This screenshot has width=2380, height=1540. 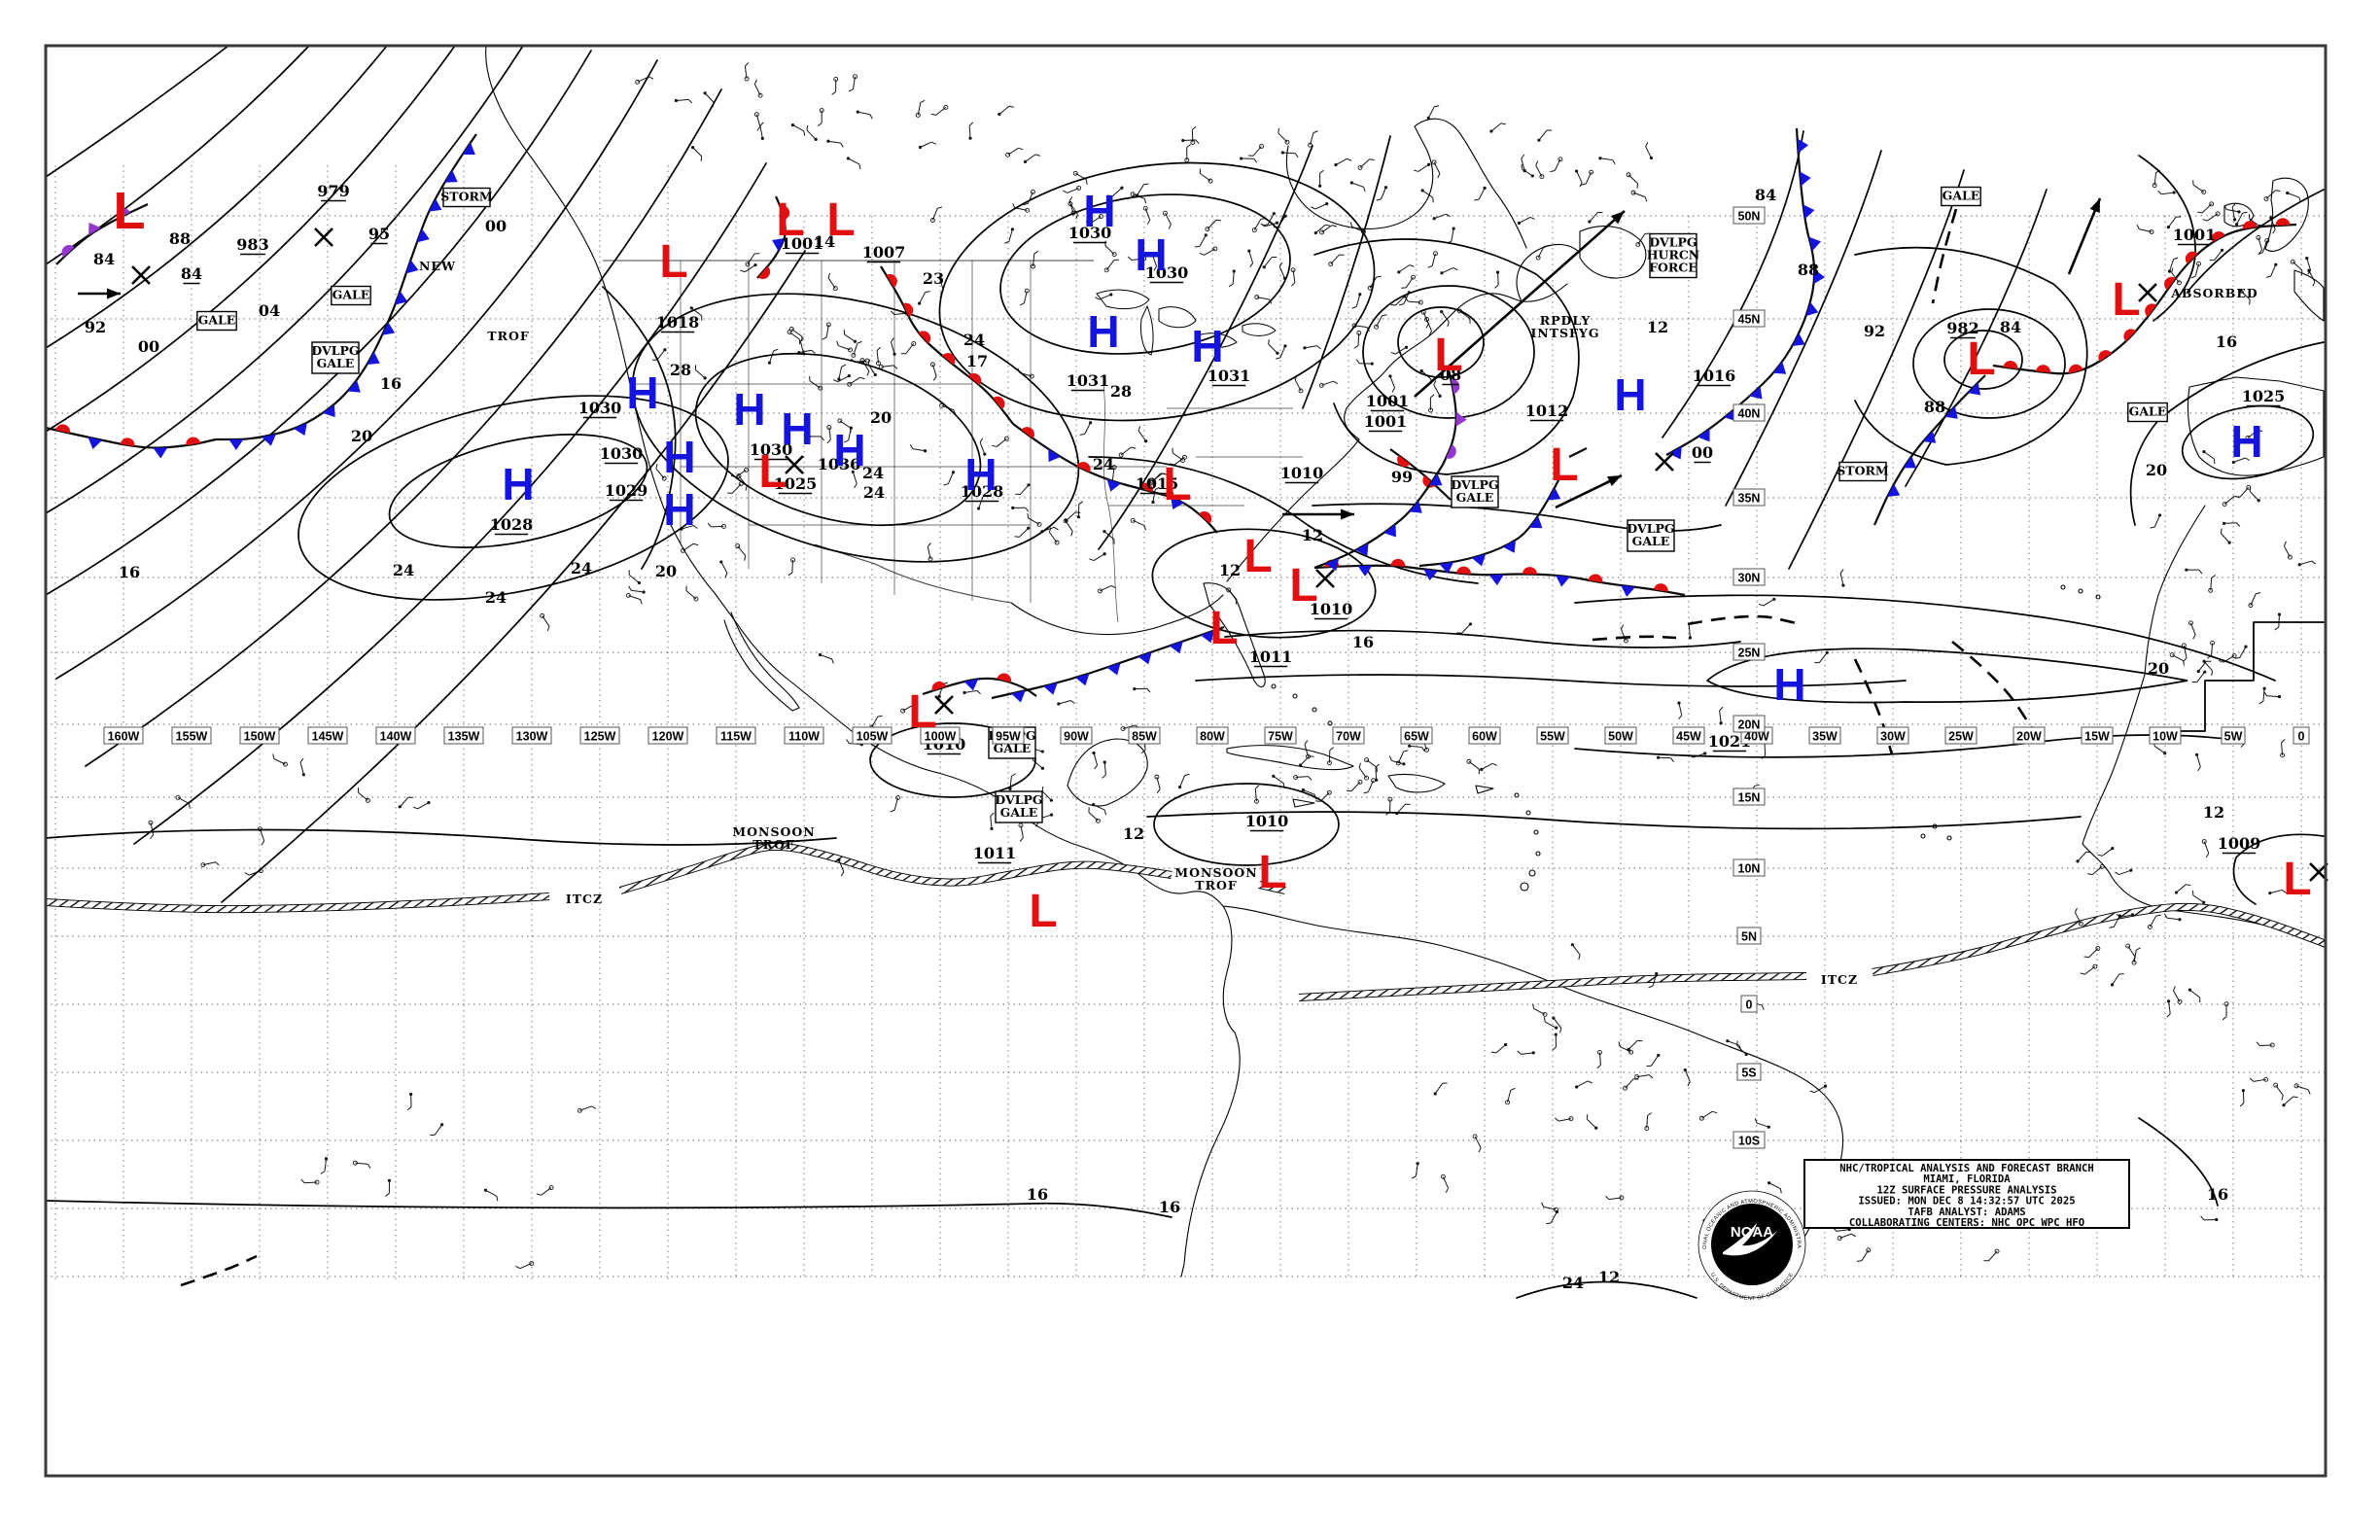 I want to click on warning-label-text: GALE, so click(x=1651, y=541).